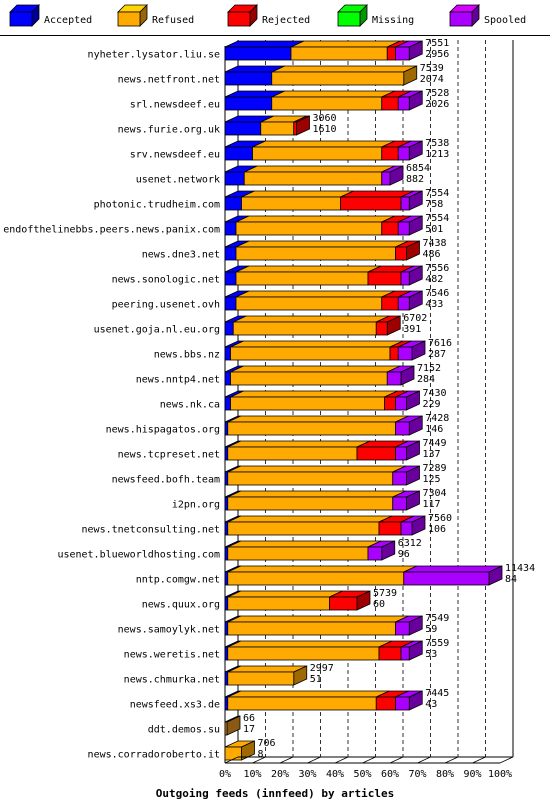  I want to click on row-label: news.quux.org, so click(181, 605).